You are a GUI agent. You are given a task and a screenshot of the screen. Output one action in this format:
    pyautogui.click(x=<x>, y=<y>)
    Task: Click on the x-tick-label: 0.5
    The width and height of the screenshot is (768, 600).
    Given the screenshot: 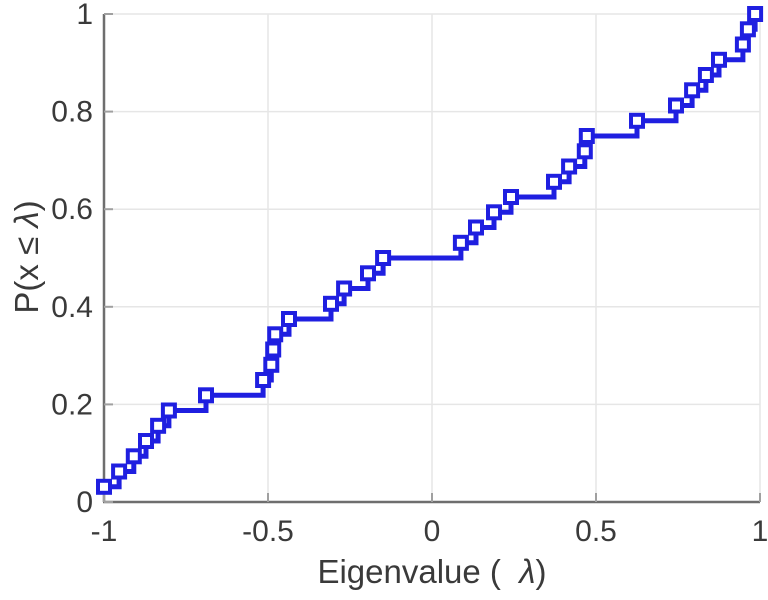 What is the action you would take?
    pyautogui.click(x=596, y=531)
    